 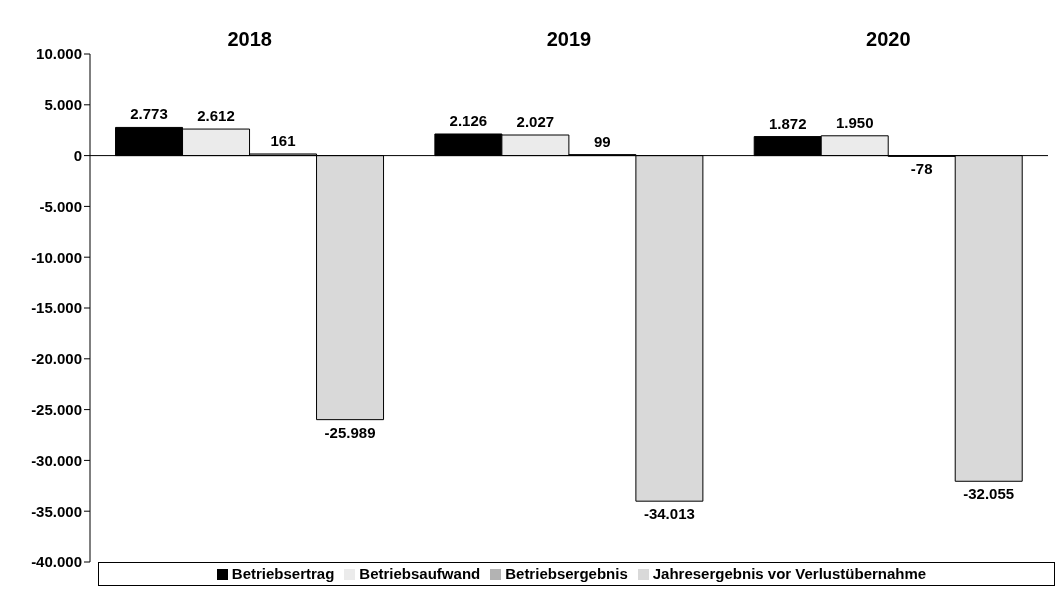 I want to click on y-tick-label: -30.000, so click(x=56, y=460).